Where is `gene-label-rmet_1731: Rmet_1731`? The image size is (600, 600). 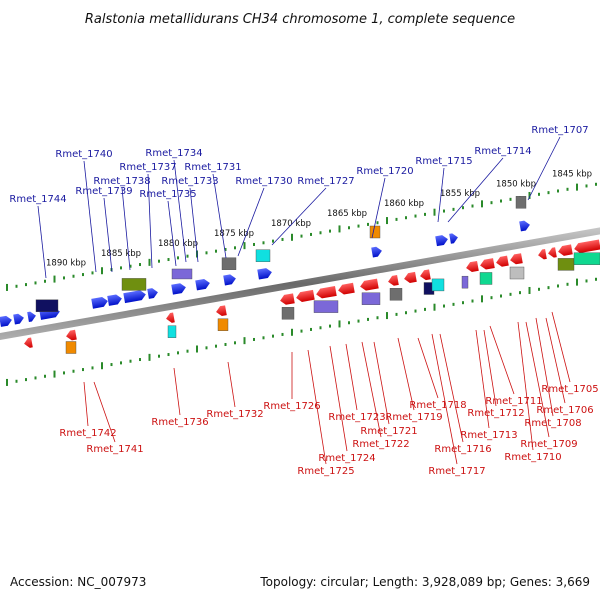
gene-label-rmet_1731: Rmet_1731 is located at coordinates (212, 167).